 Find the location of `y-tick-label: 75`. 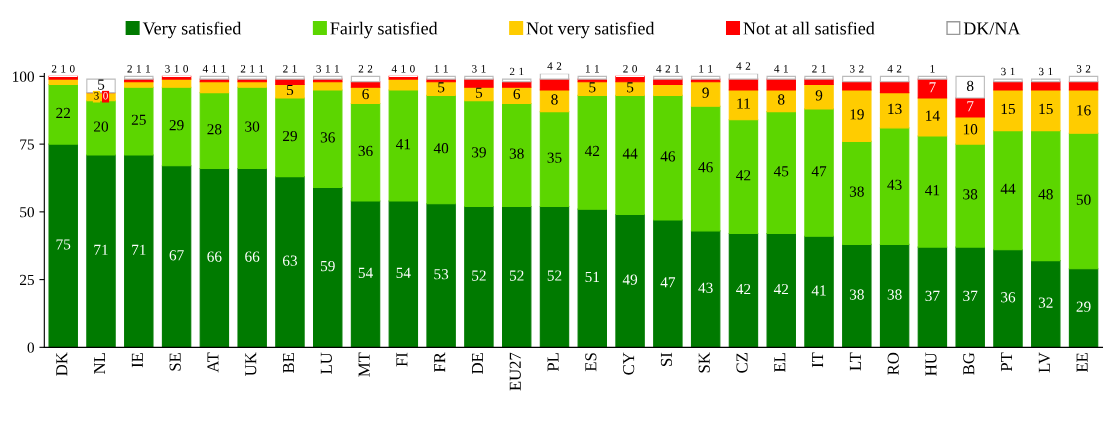

y-tick-label: 75 is located at coordinates (27, 144).